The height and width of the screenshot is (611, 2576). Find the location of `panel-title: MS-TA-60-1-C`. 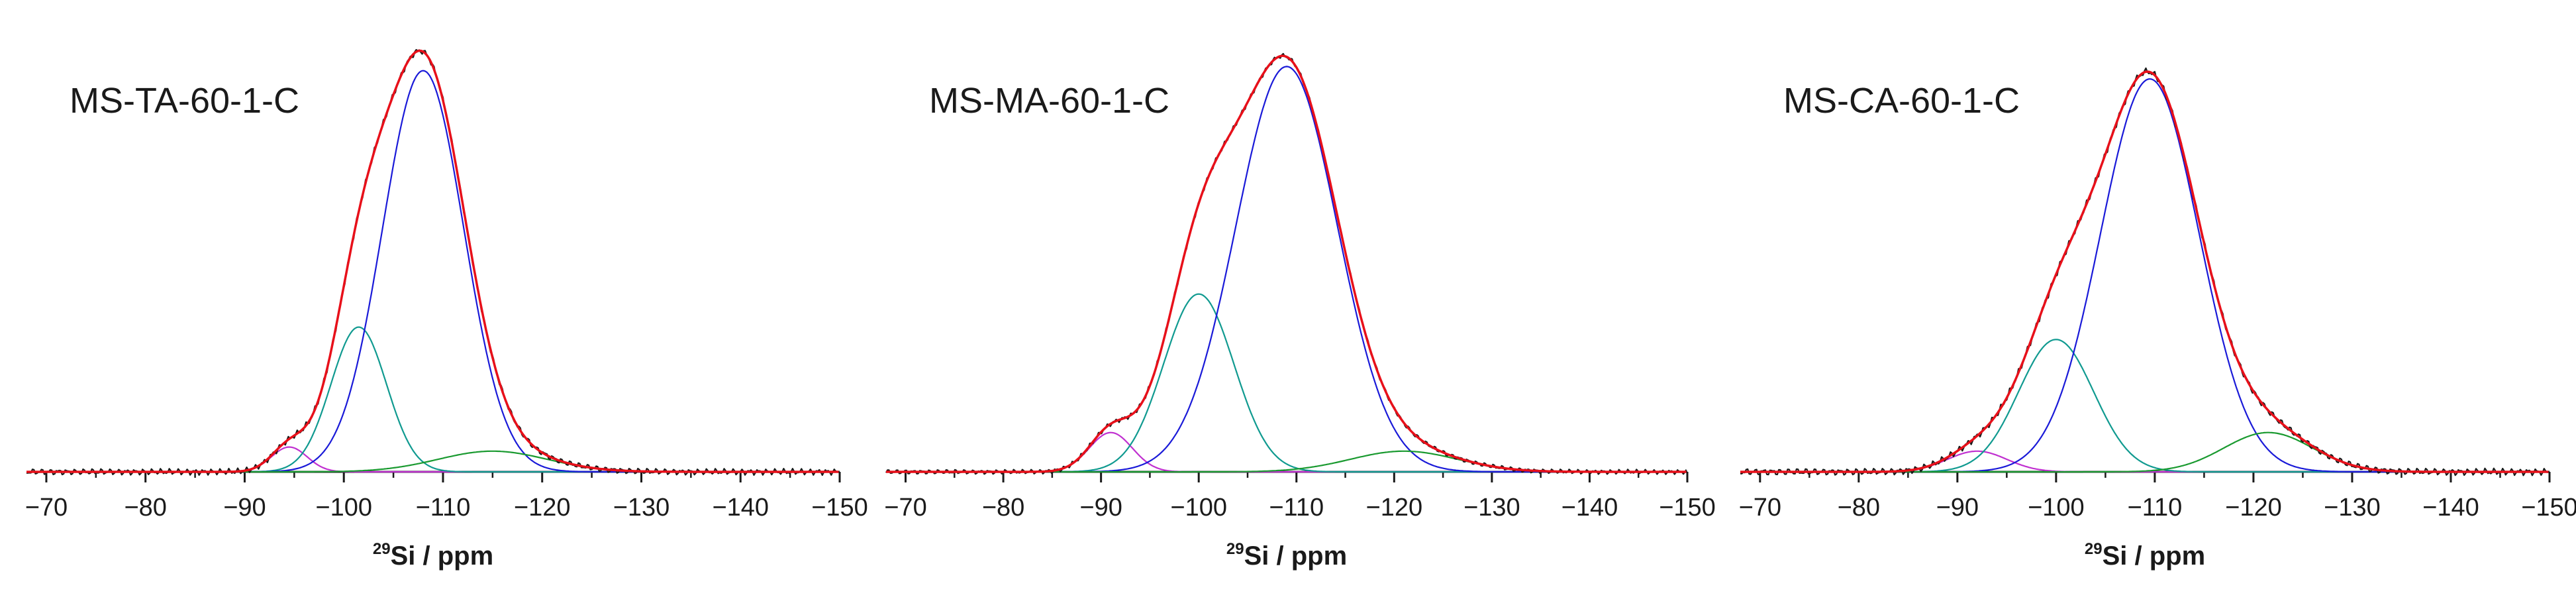

panel-title: MS-TA-60-1-C is located at coordinates (184, 101).